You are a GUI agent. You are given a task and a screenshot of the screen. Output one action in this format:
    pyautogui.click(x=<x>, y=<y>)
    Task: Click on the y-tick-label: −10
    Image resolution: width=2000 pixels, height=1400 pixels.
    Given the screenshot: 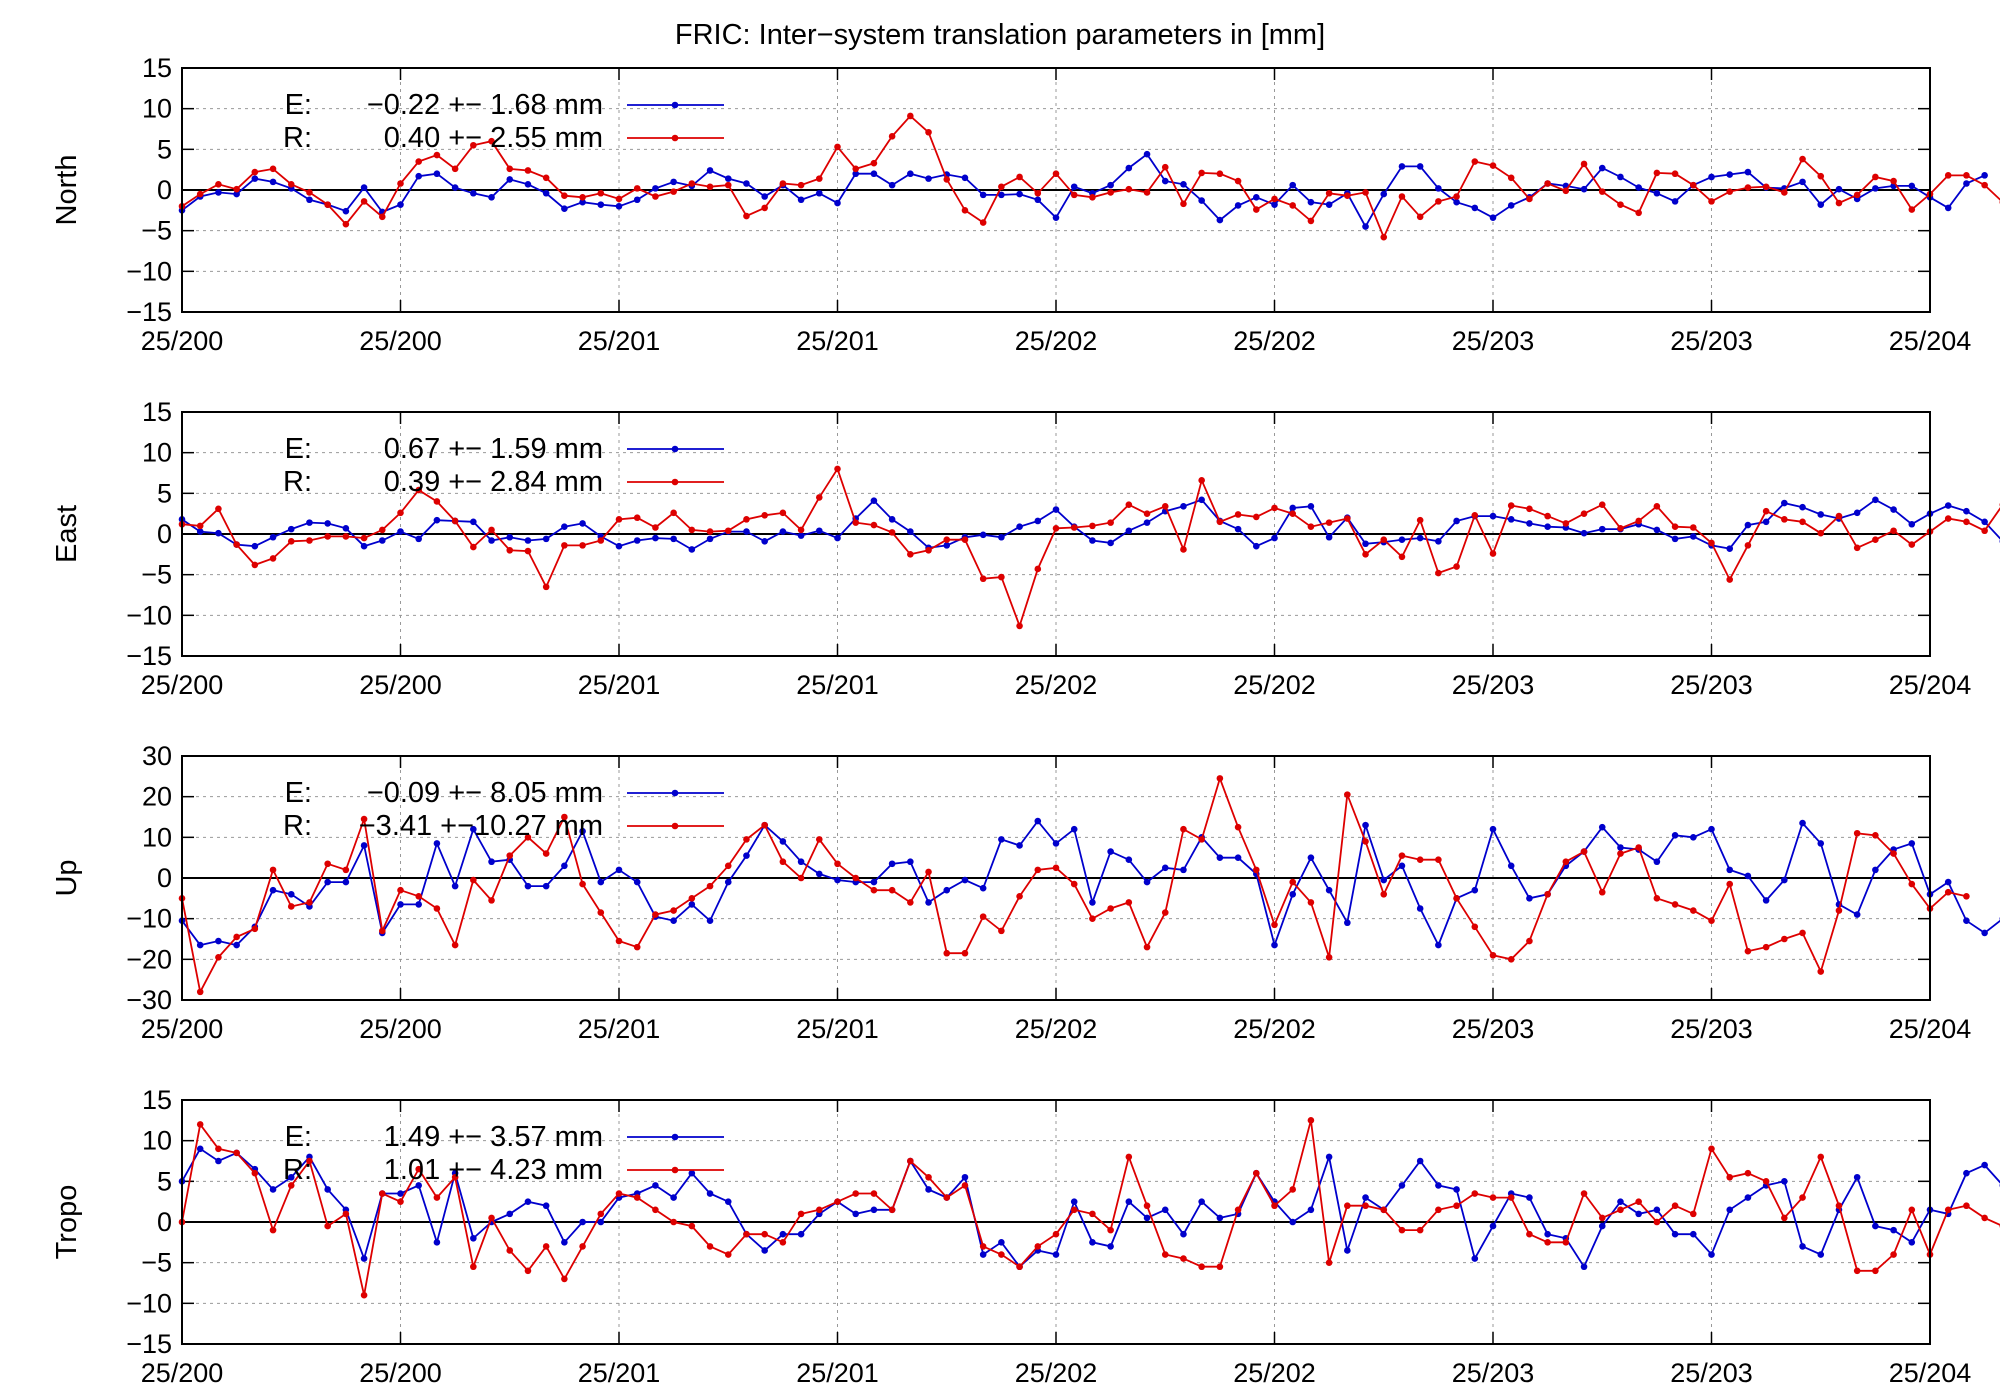 What is the action you would take?
    pyautogui.click(x=149, y=919)
    